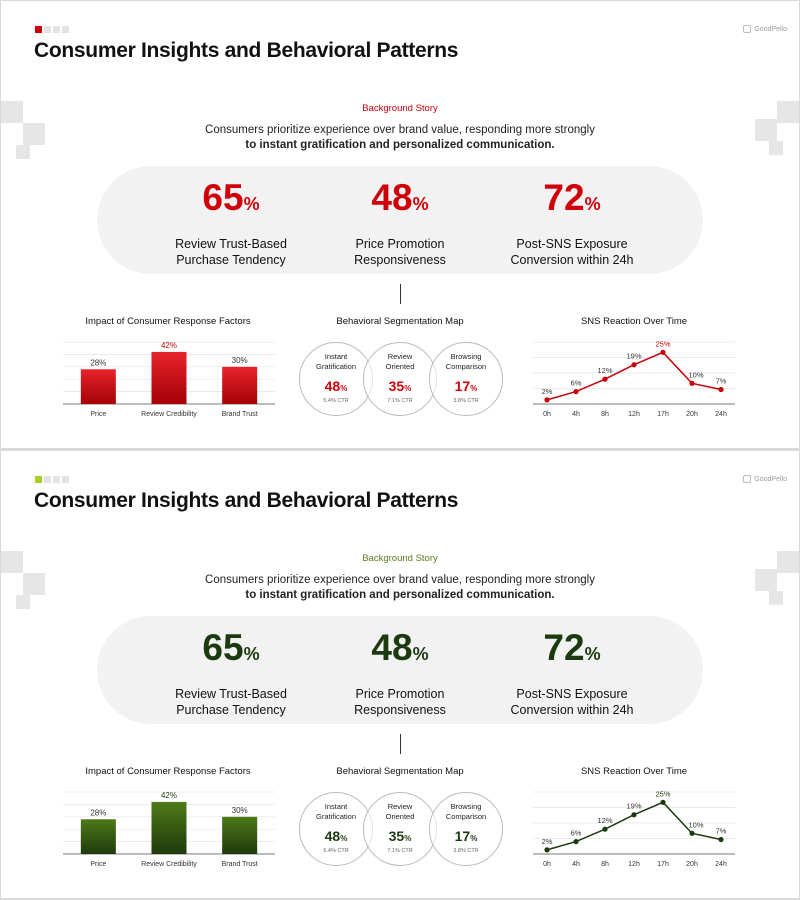 The height and width of the screenshot is (900, 800). I want to click on x-tick-label: 8h, so click(605, 864).